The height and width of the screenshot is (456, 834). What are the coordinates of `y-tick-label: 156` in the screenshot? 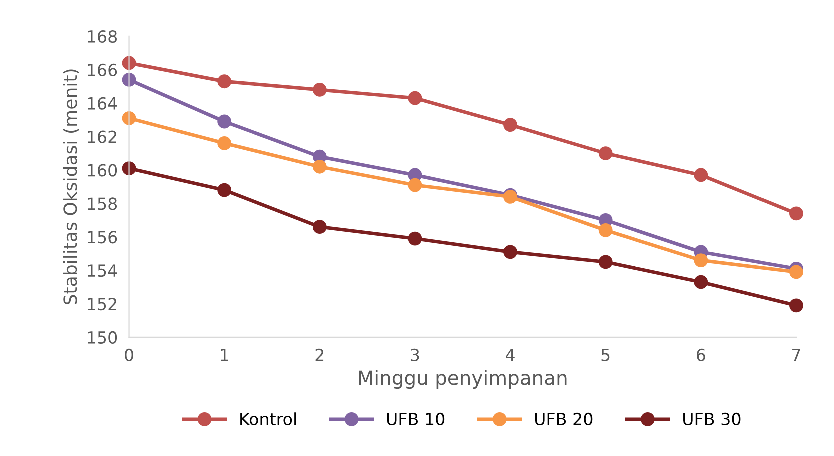 It's located at (103, 237).